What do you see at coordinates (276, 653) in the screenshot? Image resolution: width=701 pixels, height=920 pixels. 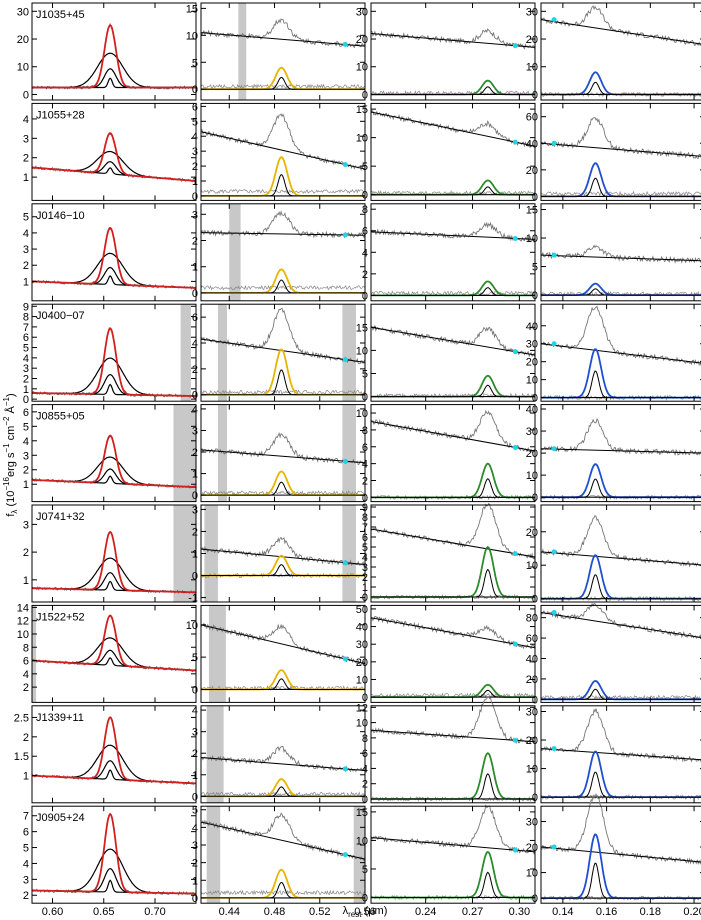 I see `panel-r7-c2: 0 5 10` at bounding box center [276, 653].